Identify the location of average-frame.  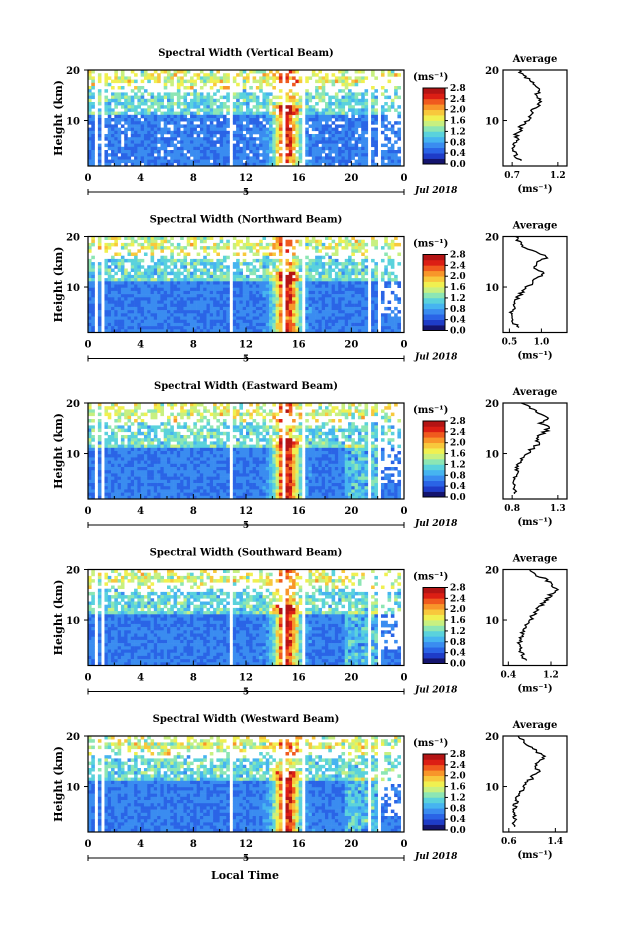
(535, 618).